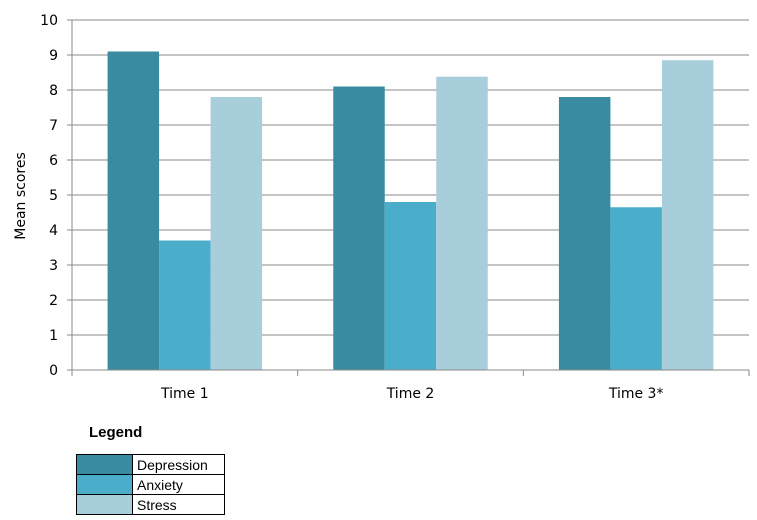 This screenshot has width=757, height=520. I want to click on legend-item-stress: Stress, so click(150, 504).